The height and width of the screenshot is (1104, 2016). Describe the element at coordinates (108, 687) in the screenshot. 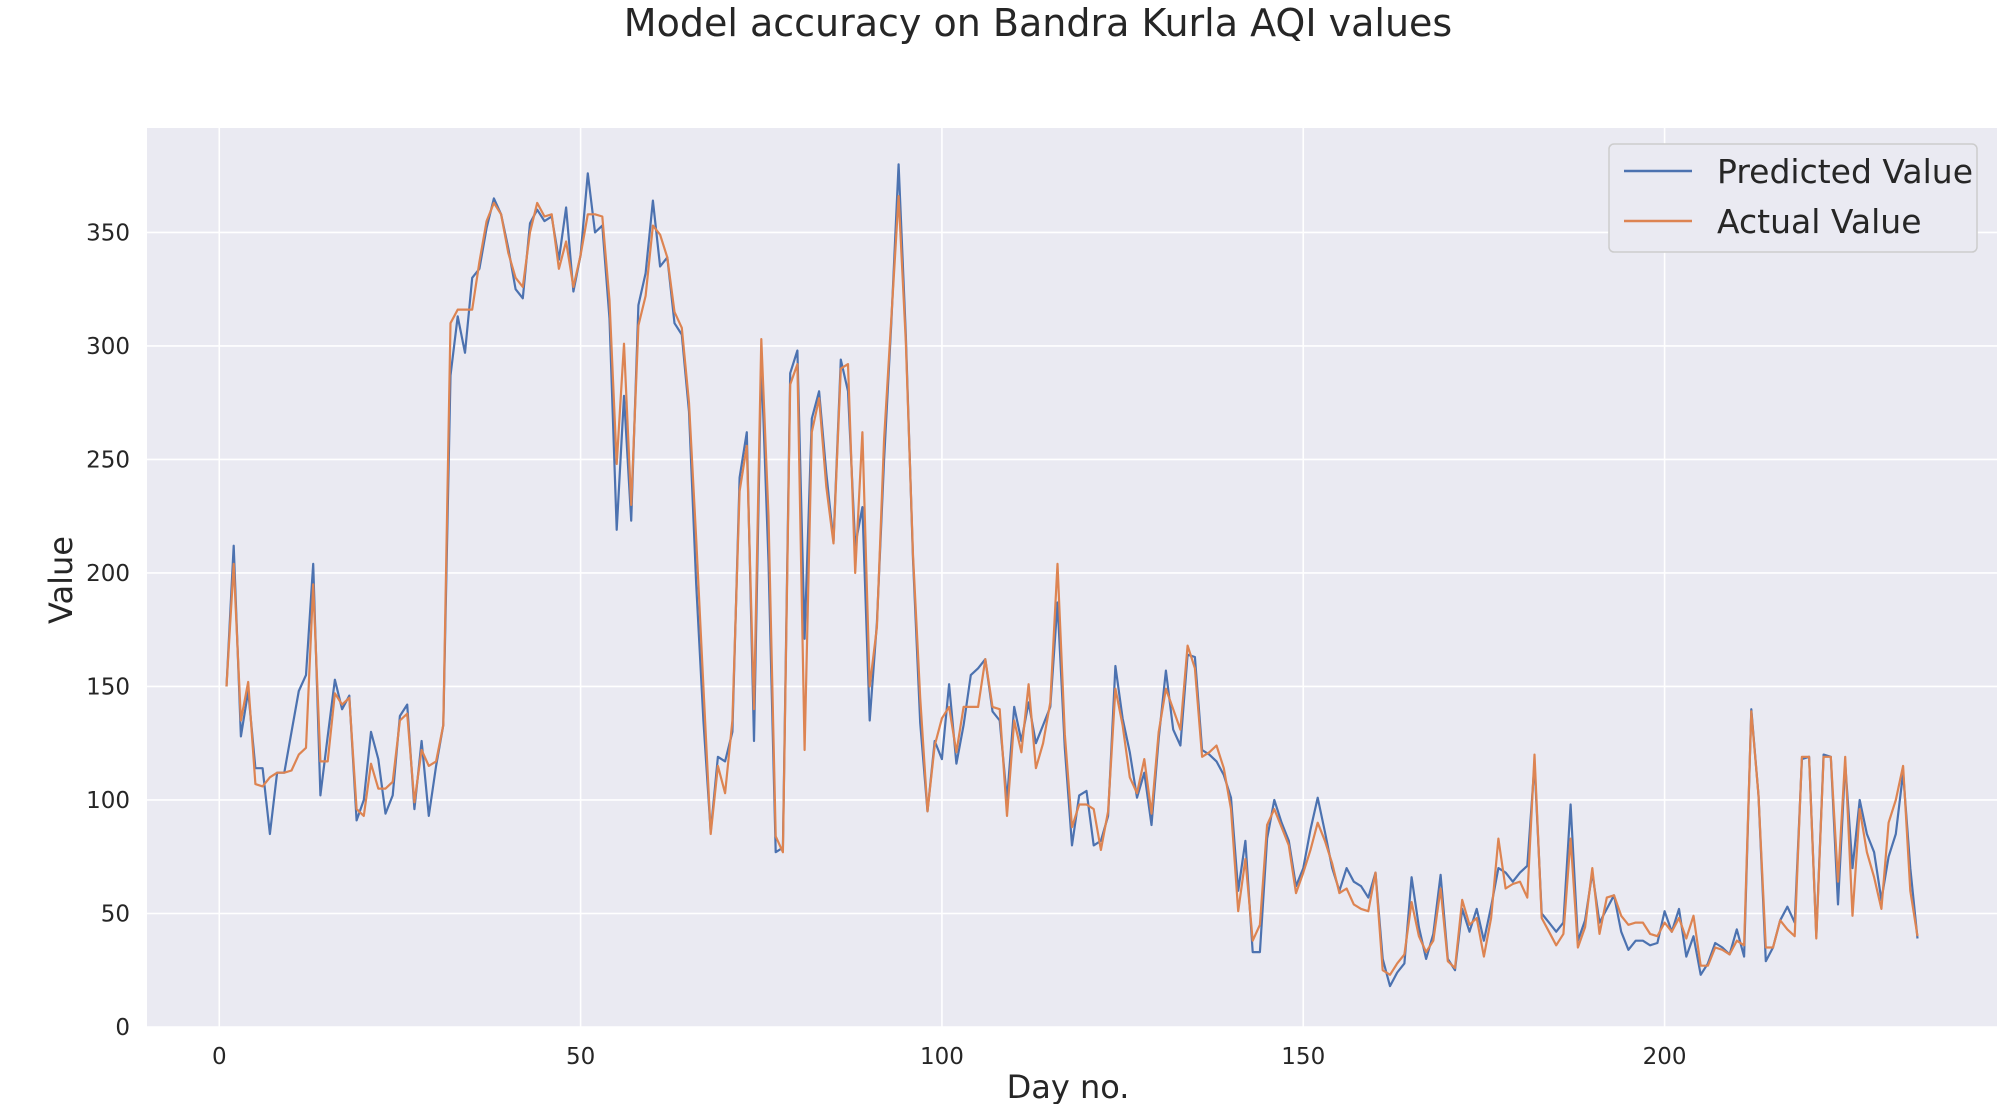

I see `y-tick-label: 150` at that location.